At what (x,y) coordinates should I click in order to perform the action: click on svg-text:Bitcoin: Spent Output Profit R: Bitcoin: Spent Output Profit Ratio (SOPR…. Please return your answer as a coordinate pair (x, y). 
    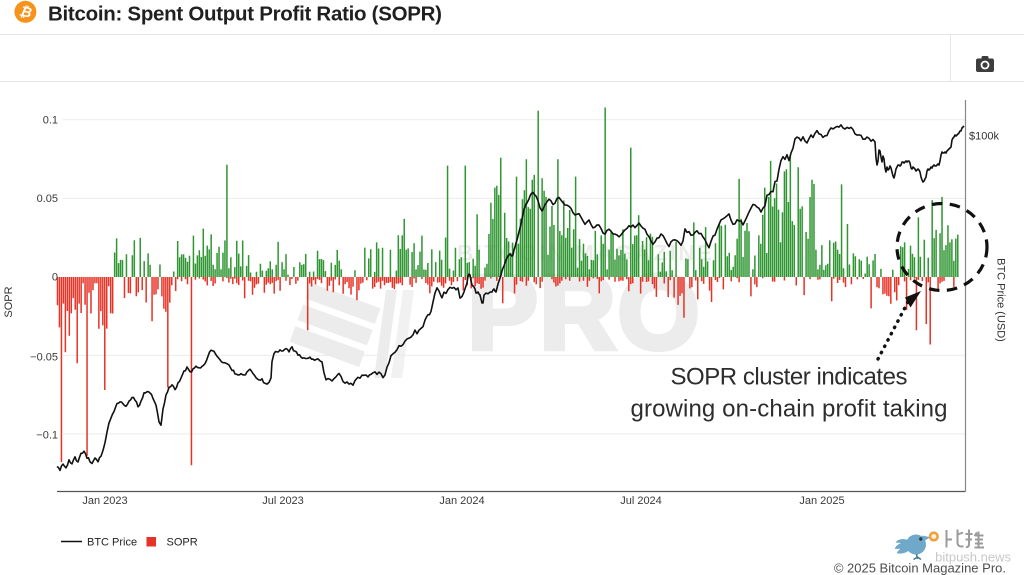
    Looking at the image, I should click on (245, 14).